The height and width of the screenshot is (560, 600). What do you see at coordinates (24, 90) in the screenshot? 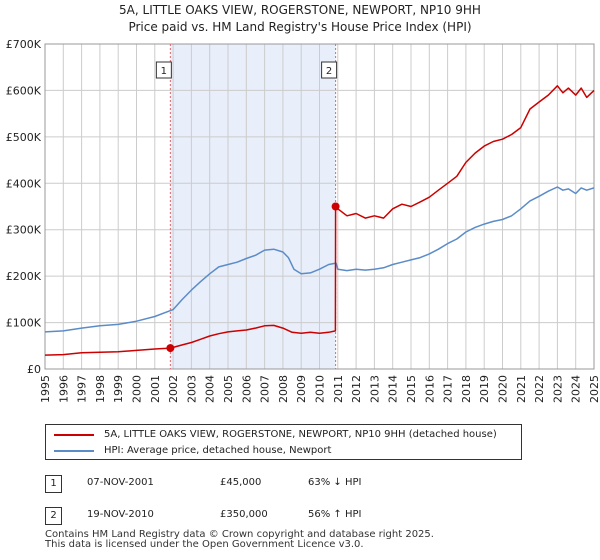
I see `y-tick-label: £600K` at bounding box center [24, 90].